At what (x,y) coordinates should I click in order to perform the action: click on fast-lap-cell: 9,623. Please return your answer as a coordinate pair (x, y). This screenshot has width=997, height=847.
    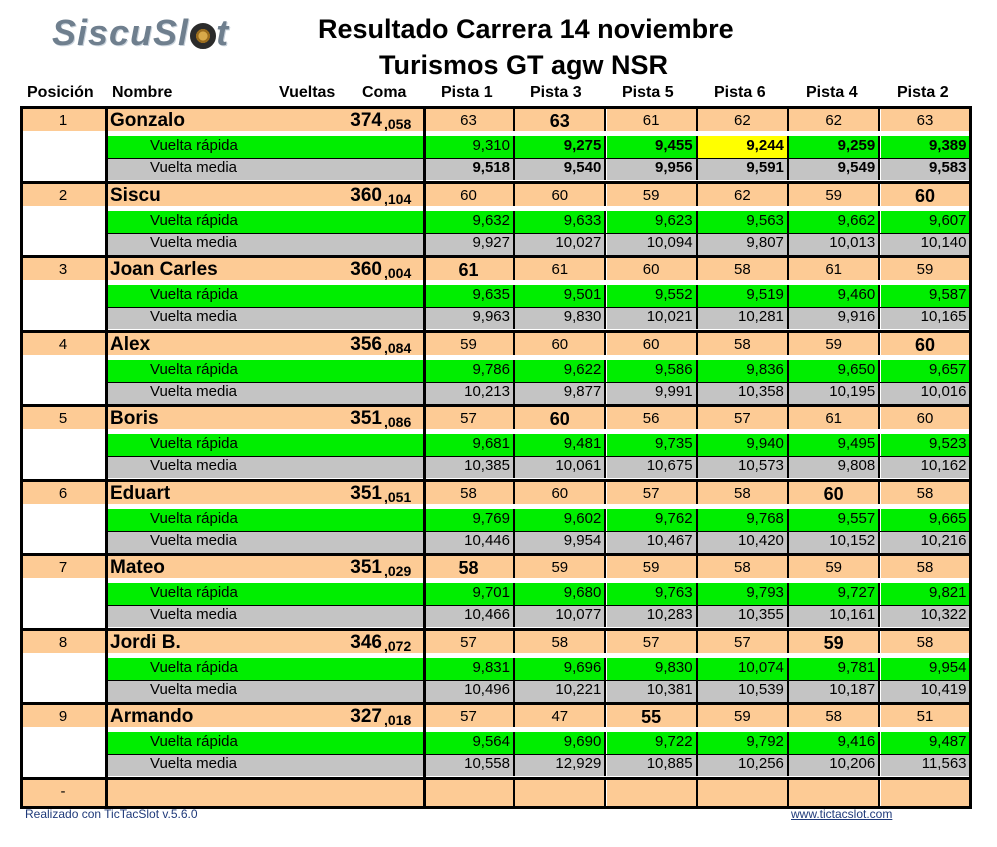
    Looking at the image, I should click on (652, 221).